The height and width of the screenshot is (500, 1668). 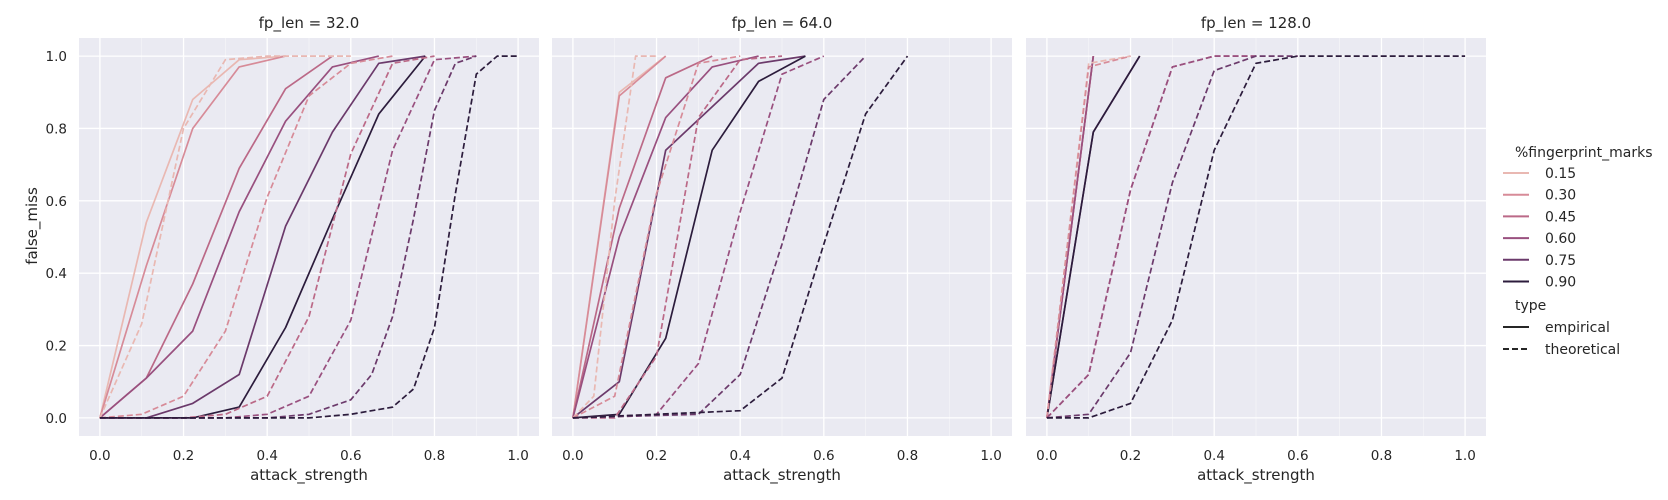 What do you see at coordinates (1582, 350) in the screenshot?
I see `legend-style-label: theoretical` at bounding box center [1582, 350].